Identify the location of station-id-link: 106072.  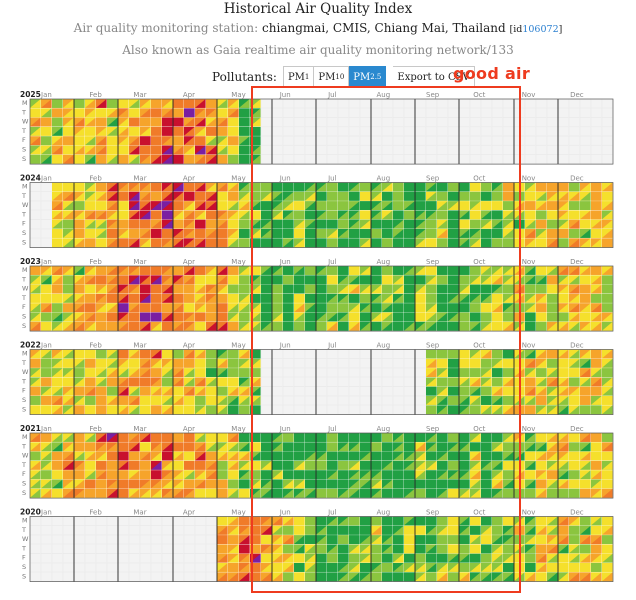
(540, 29).